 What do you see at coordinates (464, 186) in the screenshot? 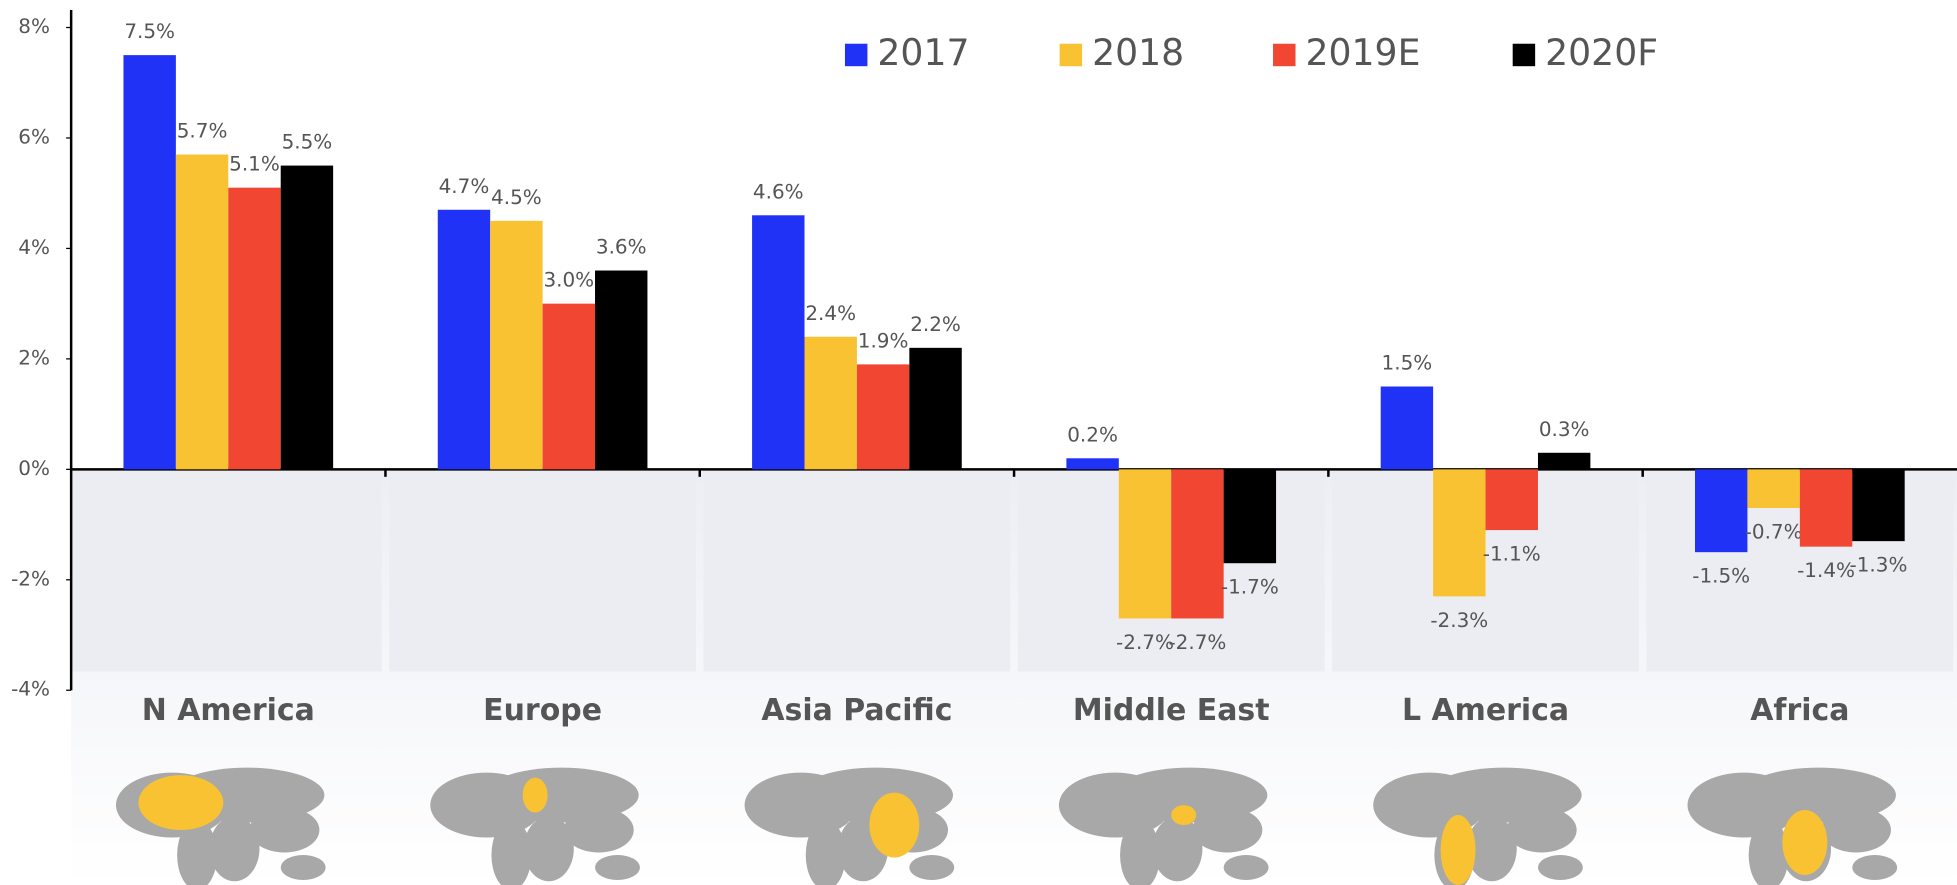
I see `value-label: 4.7%` at bounding box center [464, 186].